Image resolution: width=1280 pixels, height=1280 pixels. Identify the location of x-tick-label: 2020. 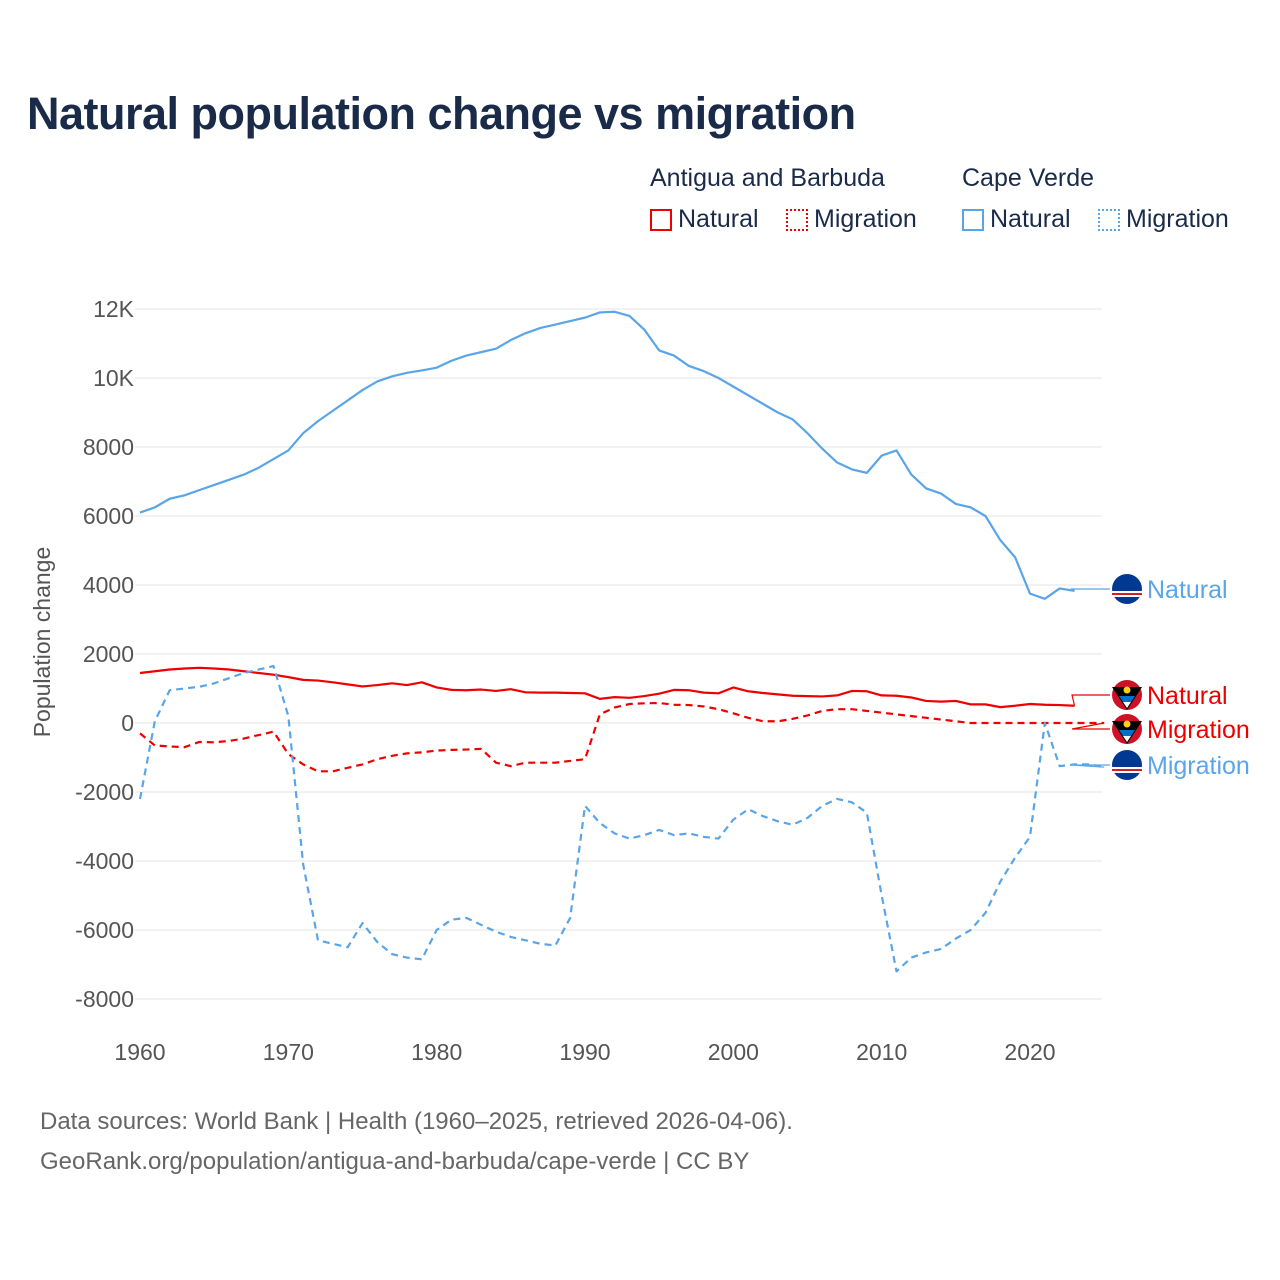
(1029, 1052).